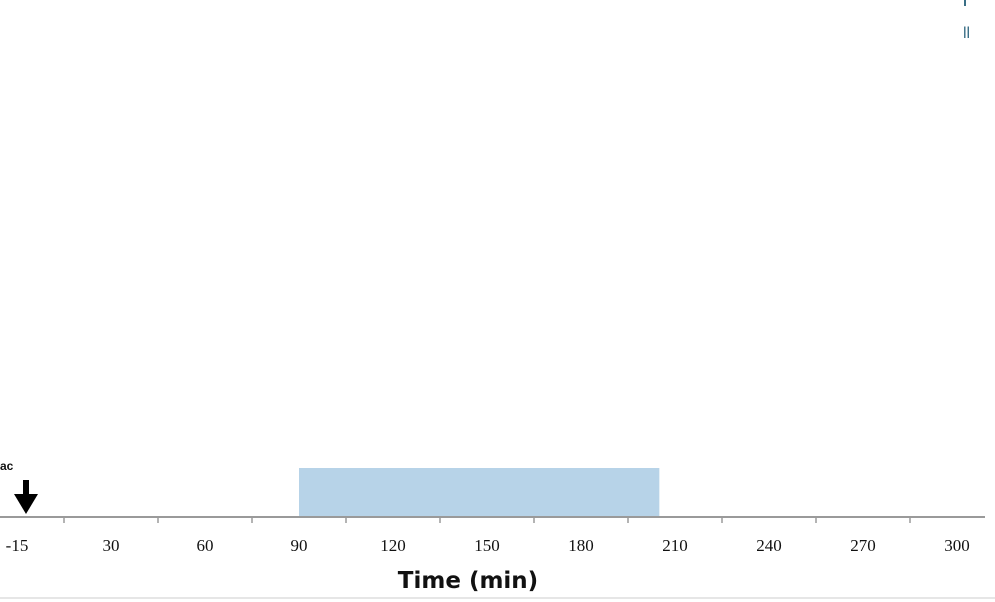 Image resolution: width=995 pixels, height=602 pixels. What do you see at coordinates (393, 545) in the screenshot?
I see `x-tick-label: 120` at bounding box center [393, 545].